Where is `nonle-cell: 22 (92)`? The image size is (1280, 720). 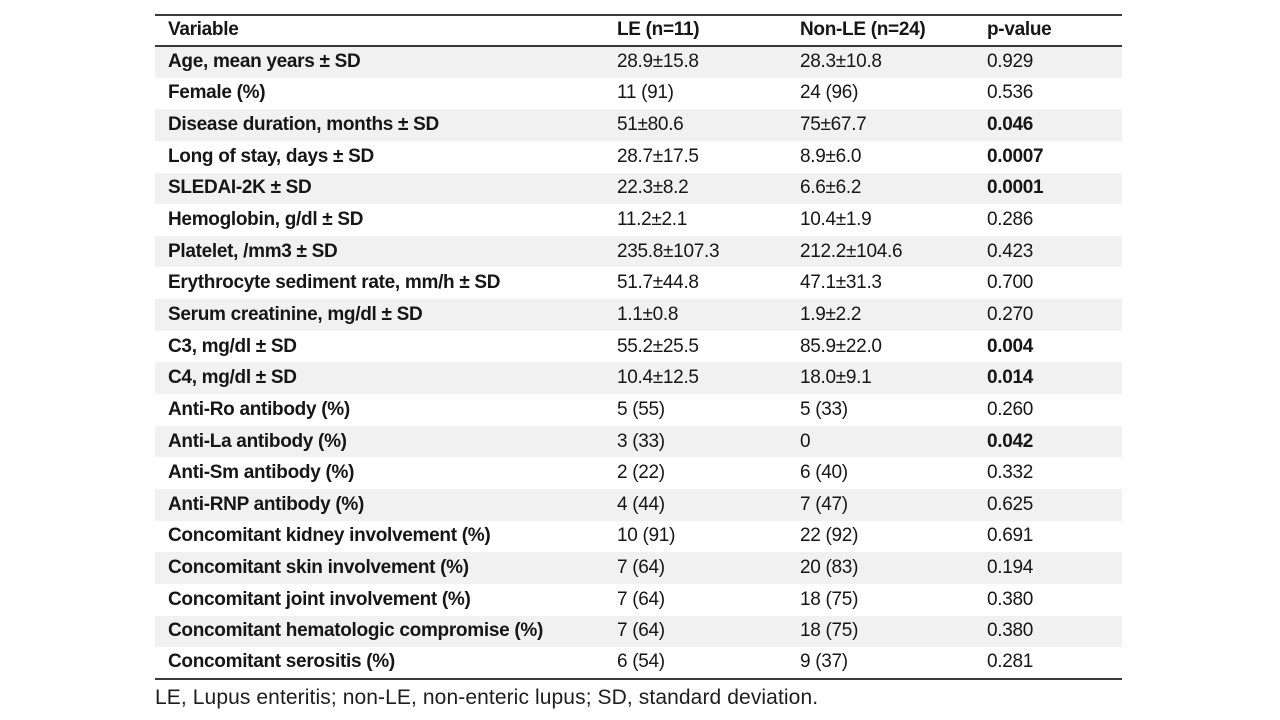
nonle-cell: 22 (92) is located at coordinates (829, 536).